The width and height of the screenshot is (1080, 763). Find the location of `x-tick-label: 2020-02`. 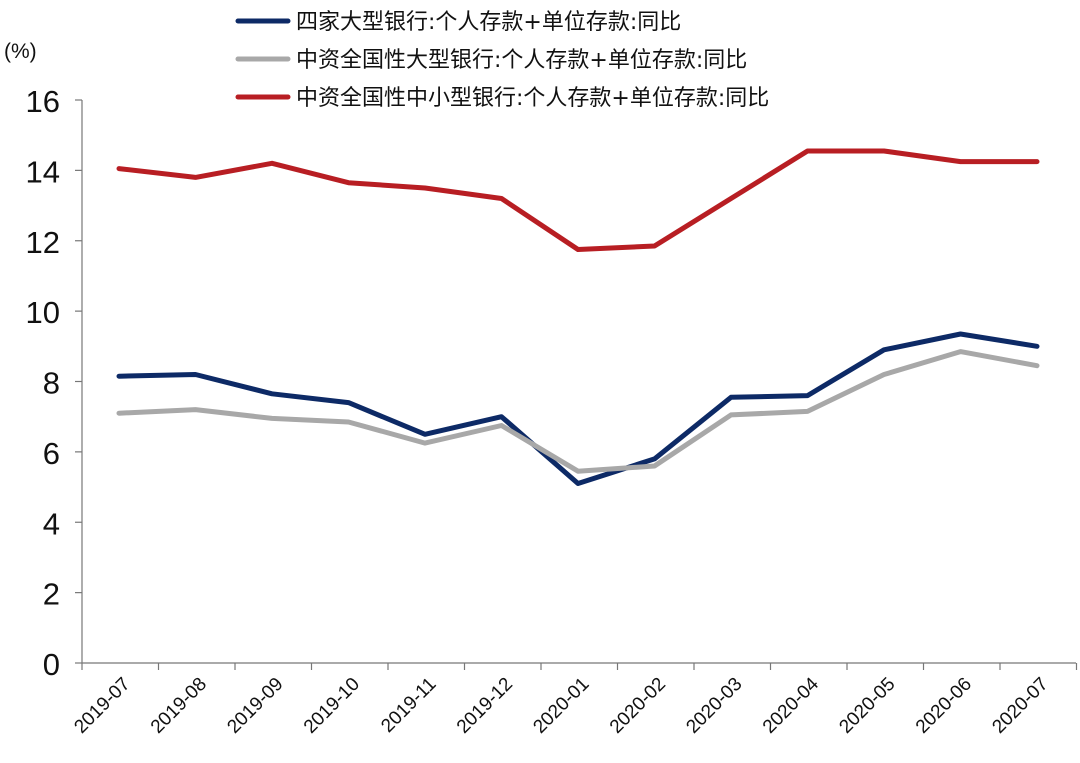

x-tick-label: 2020-02 is located at coordinates (638, 706).